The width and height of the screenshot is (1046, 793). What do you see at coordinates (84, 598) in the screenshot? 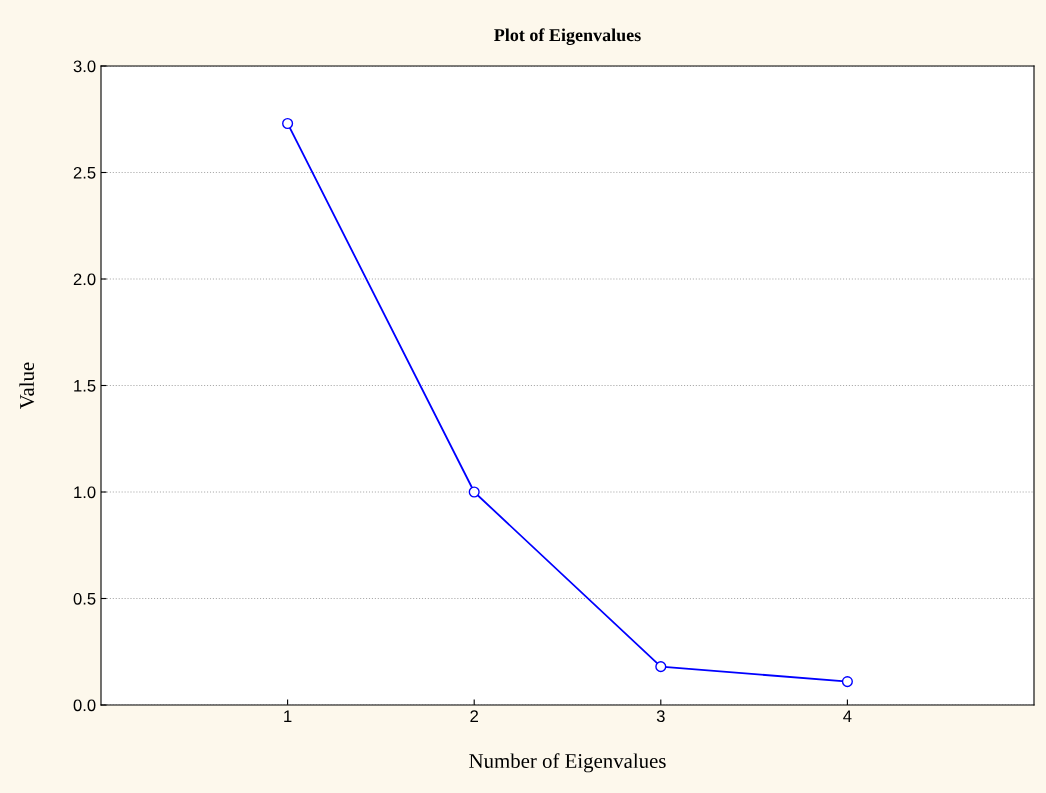
I see `y-tick-label: 0.5` at bounding box center [84, 598].